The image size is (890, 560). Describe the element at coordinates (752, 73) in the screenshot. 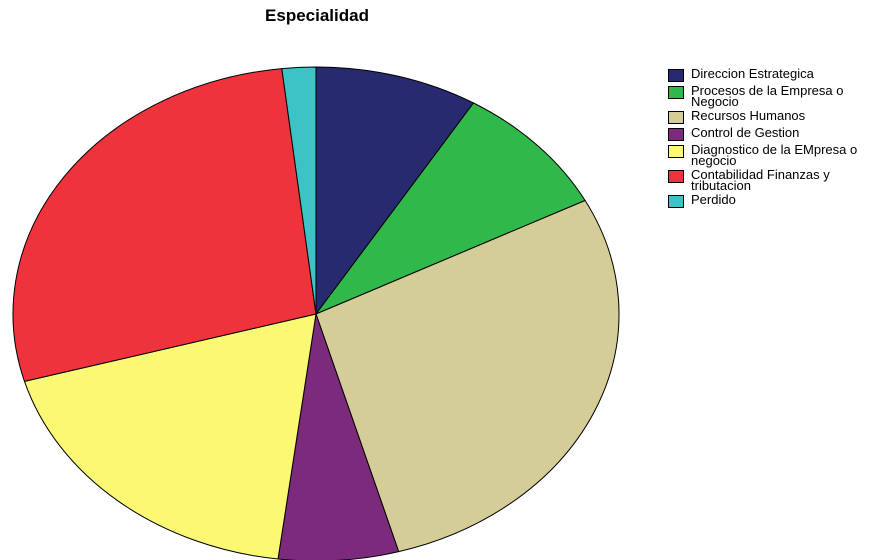

I see `legend-label: Direccion Estrategica` at that location.